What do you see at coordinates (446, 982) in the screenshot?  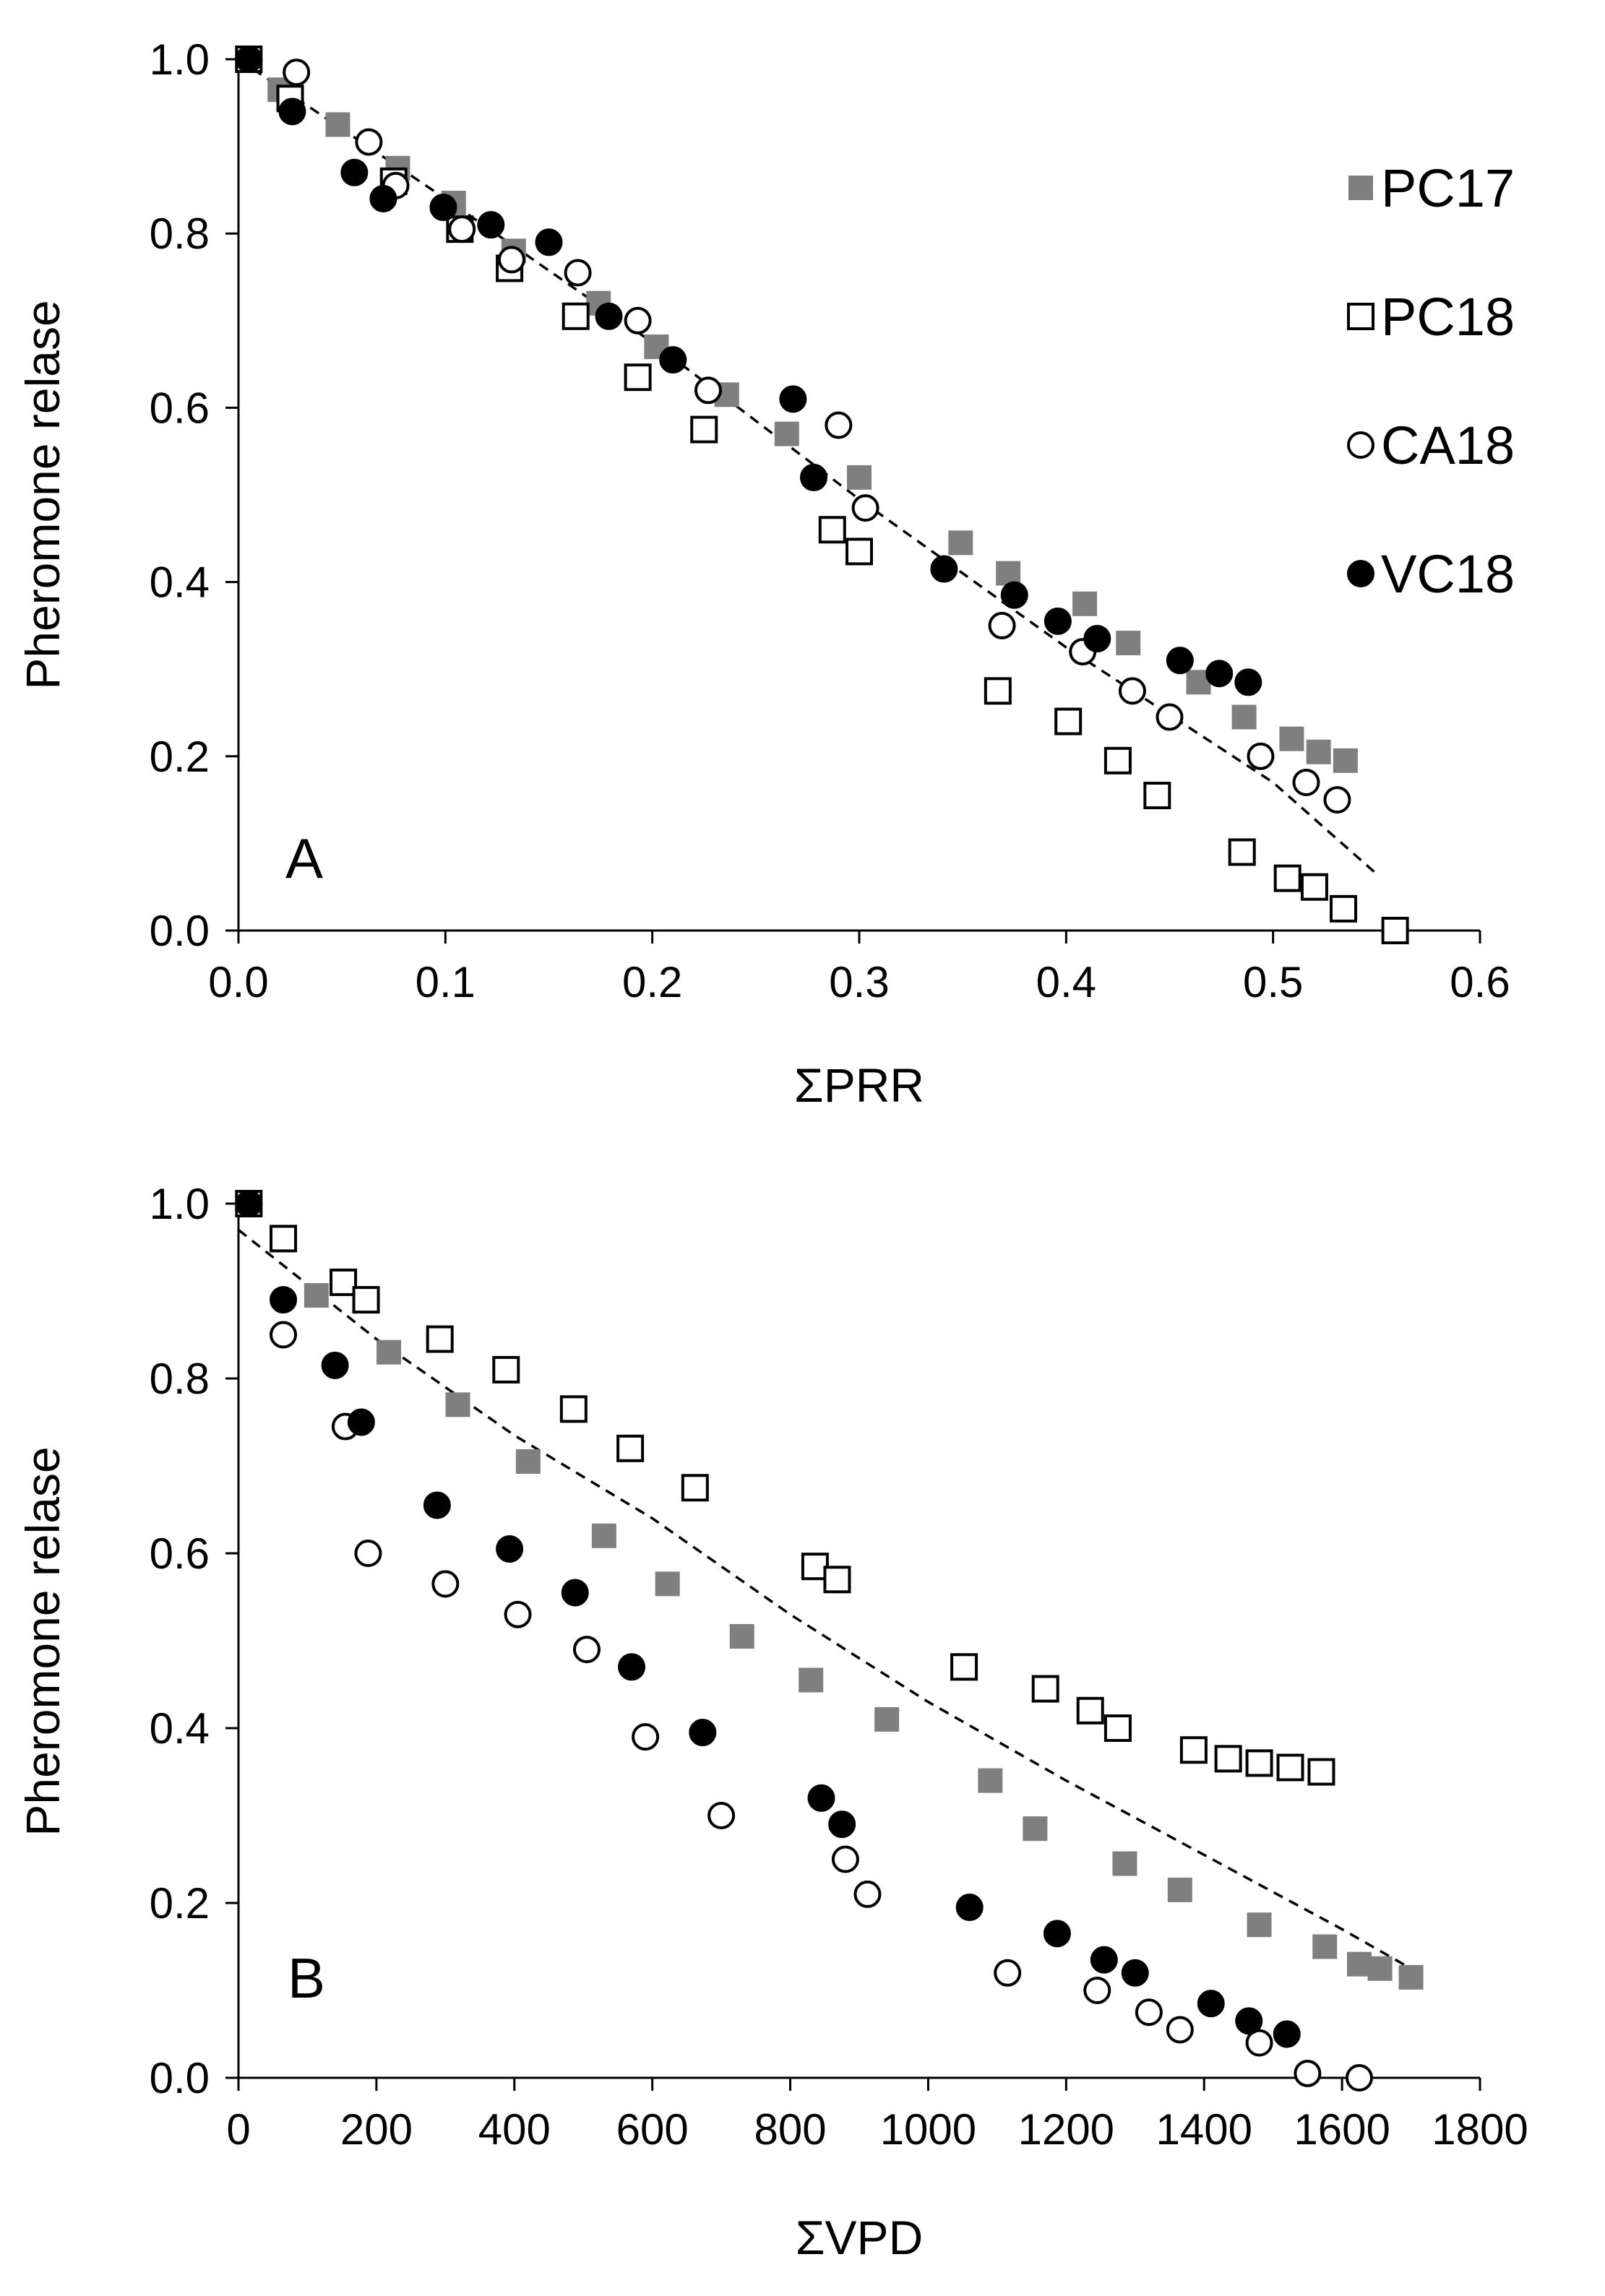 I see `x-tick-label: 0.1` at bounding box center [446, 982].